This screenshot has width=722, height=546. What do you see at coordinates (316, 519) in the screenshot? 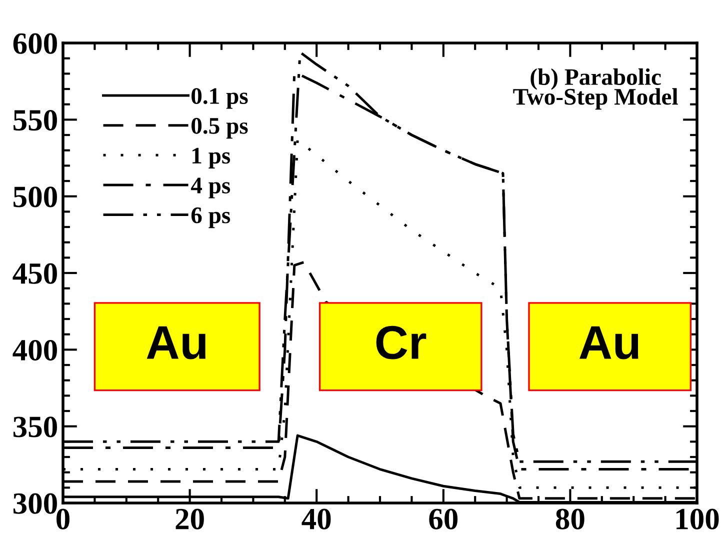
I see `x-tick-label: 40` at bounding box center [316, 519].